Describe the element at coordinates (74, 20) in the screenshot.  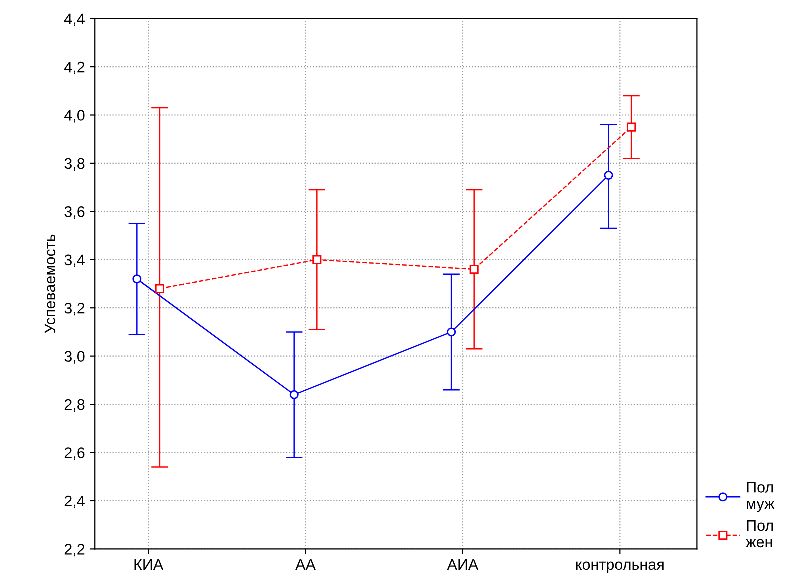
I see `y-tick-label: 4,4` at that location.